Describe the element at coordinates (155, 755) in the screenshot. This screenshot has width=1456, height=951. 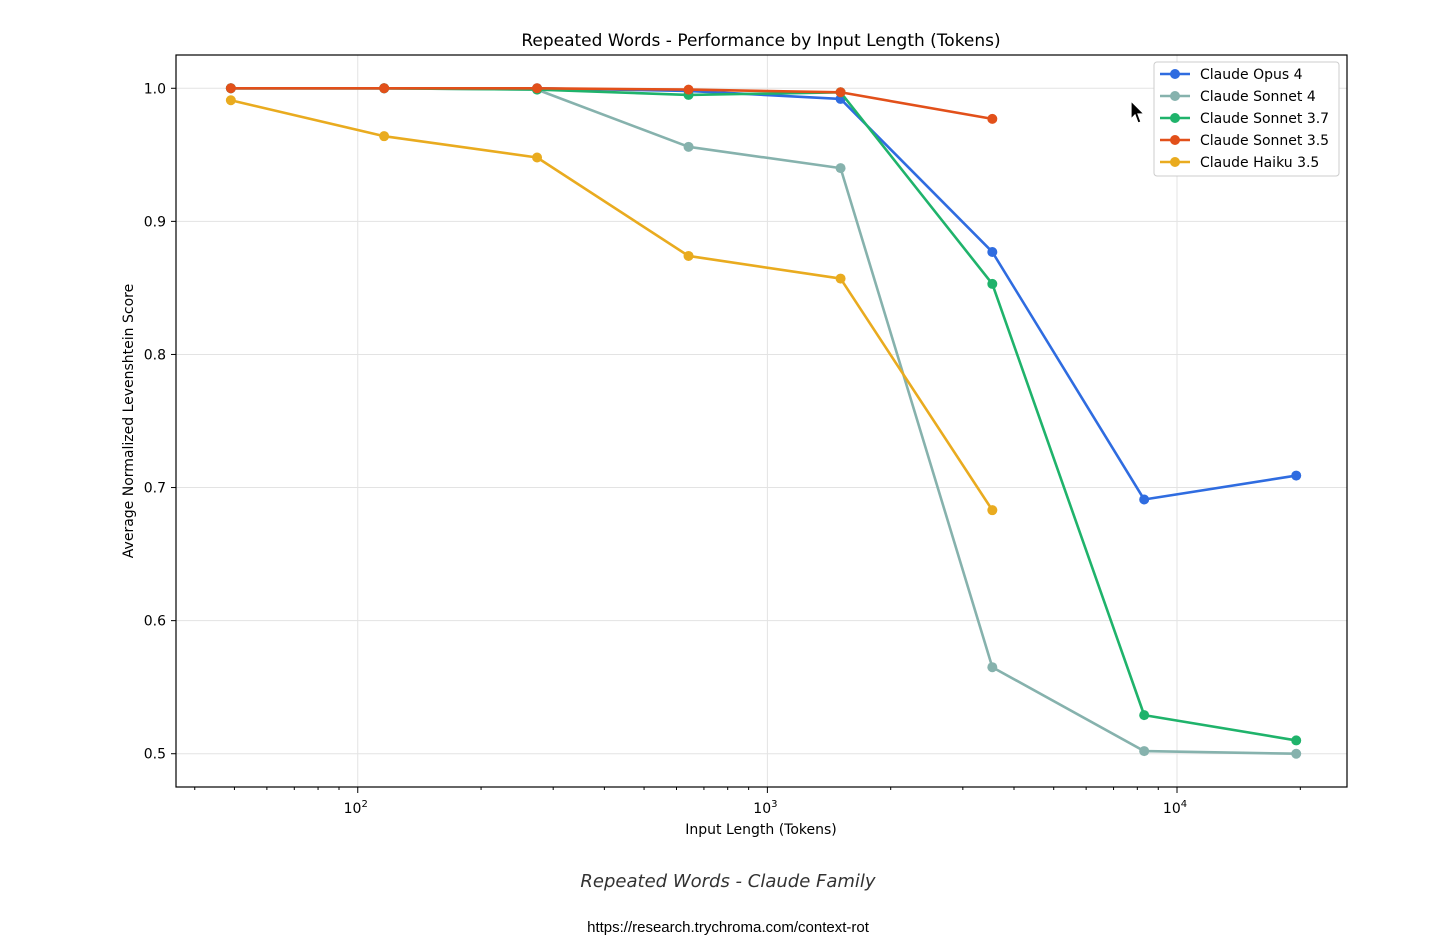
I see `y-tick-label: 0.5` at that location.